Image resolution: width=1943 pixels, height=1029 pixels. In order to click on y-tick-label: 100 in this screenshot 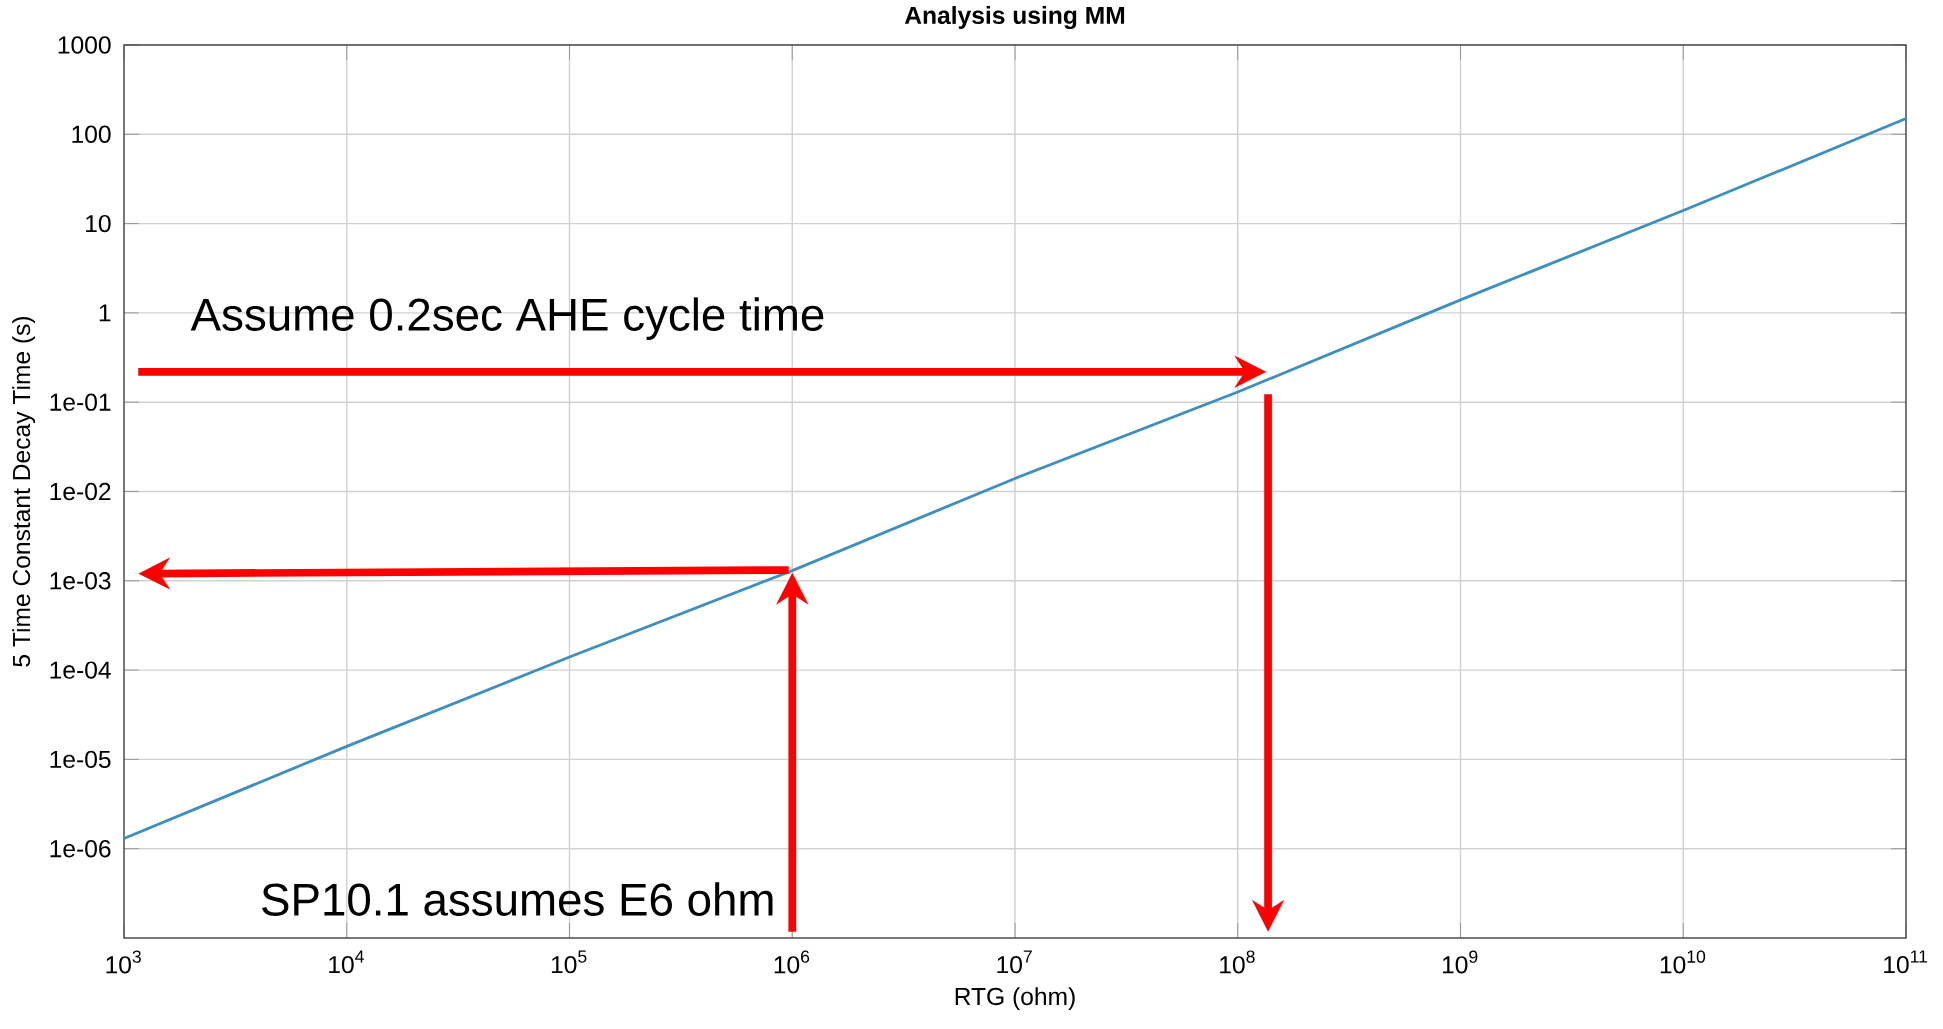, I will do `click(91, 134)`.